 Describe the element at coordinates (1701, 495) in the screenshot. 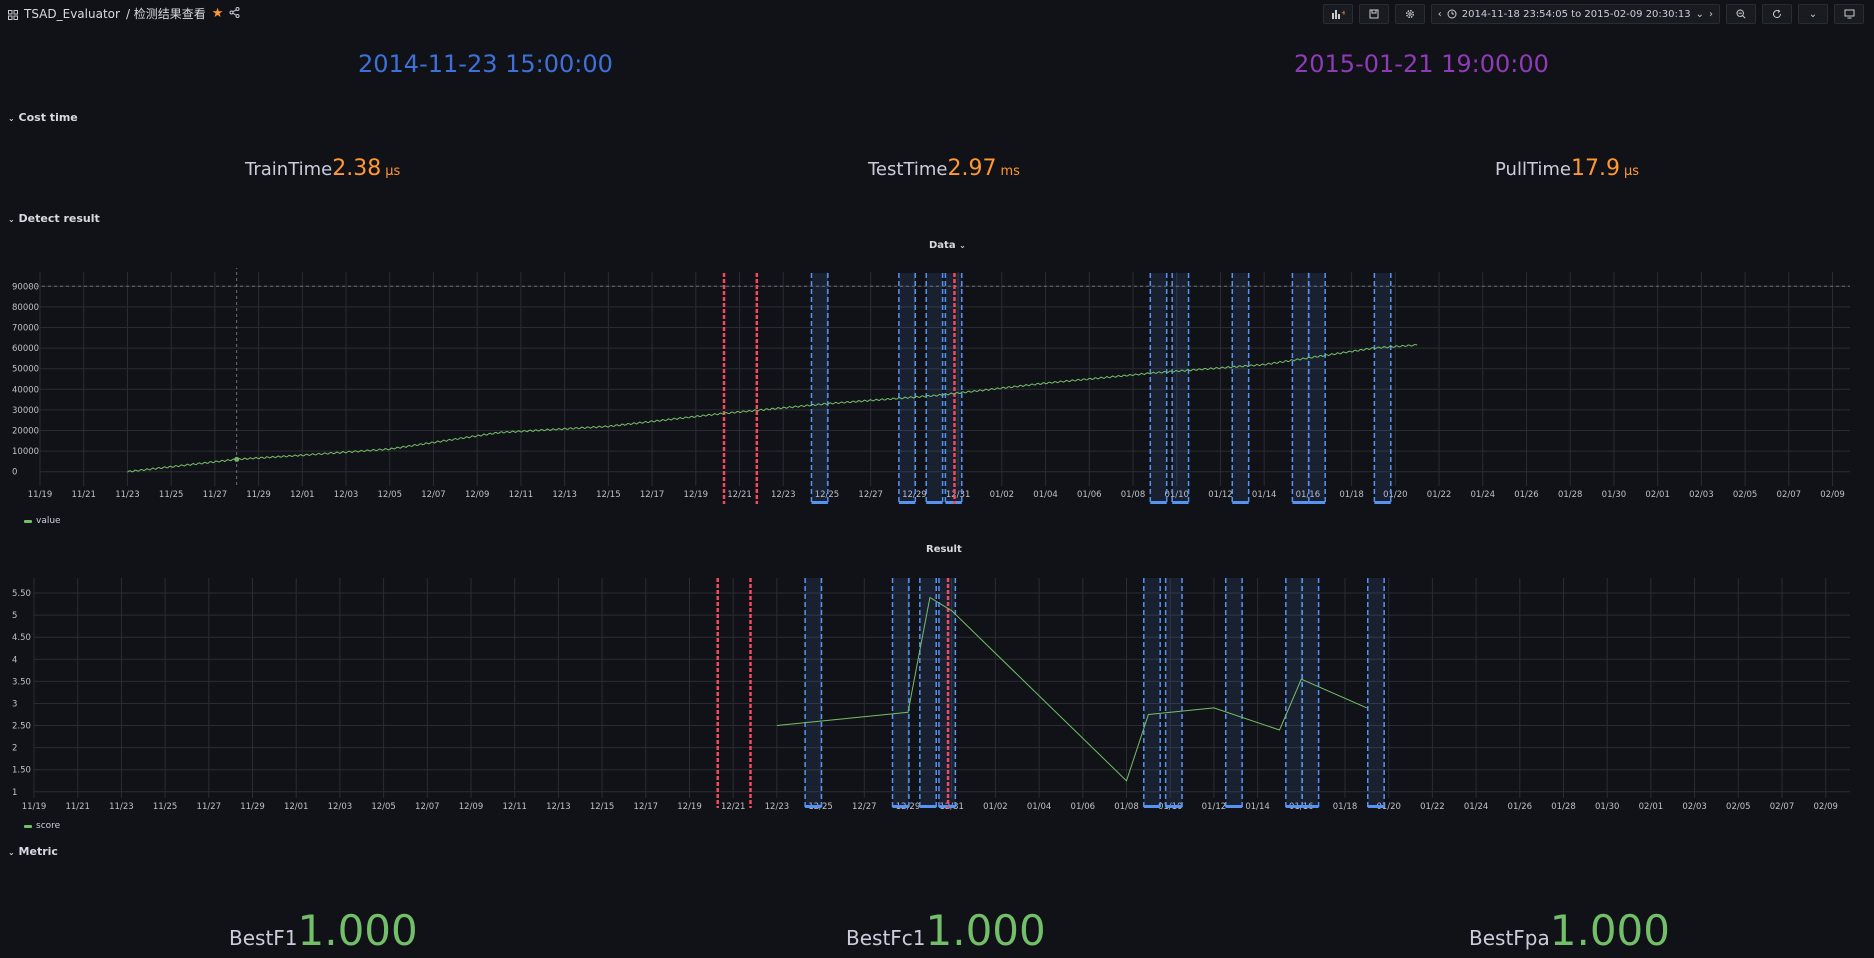

I see `x-tick-label: 02/03` at that location.